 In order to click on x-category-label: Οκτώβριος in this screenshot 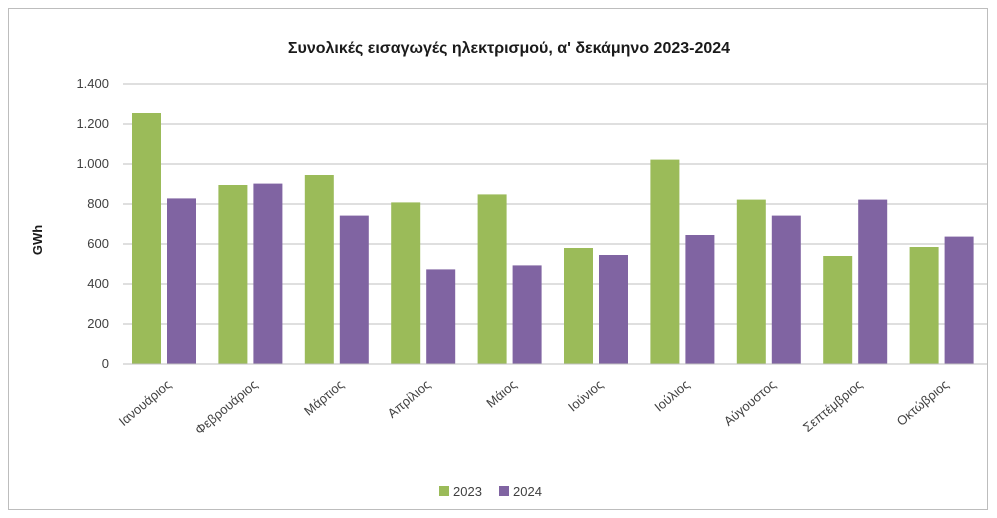, I will do `click(923, 403)`.